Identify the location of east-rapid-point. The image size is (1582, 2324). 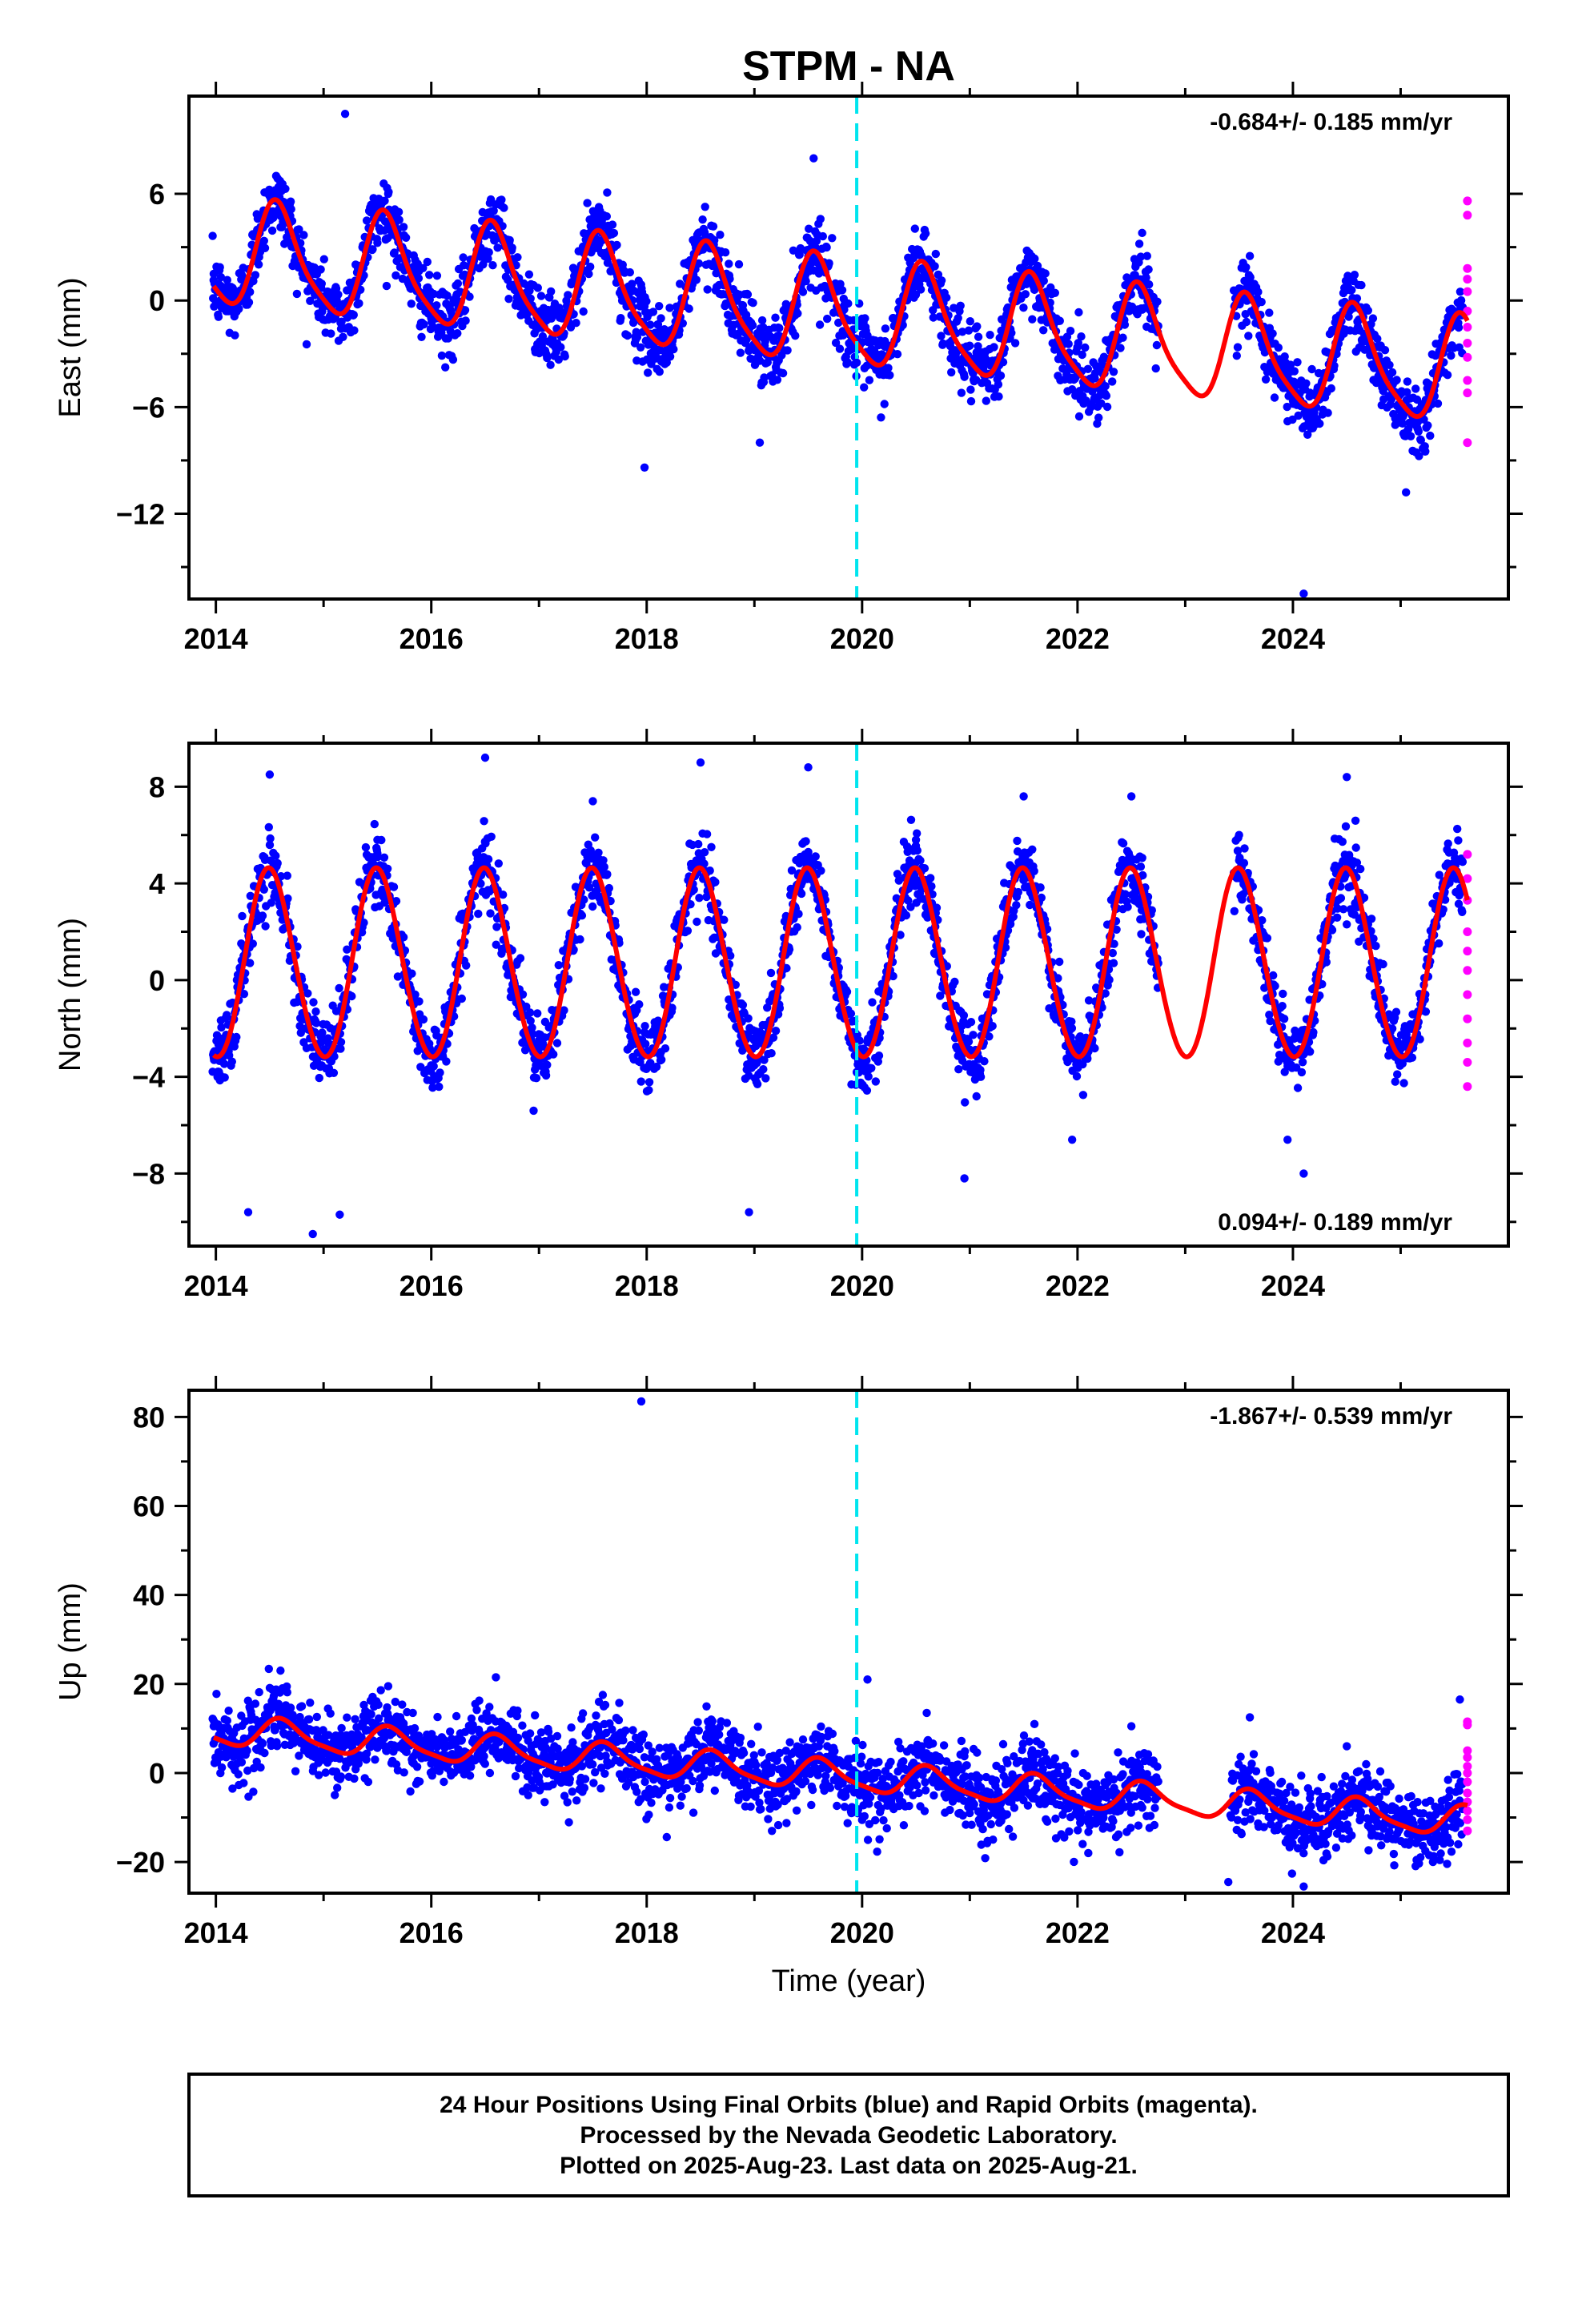
(1467, 380).